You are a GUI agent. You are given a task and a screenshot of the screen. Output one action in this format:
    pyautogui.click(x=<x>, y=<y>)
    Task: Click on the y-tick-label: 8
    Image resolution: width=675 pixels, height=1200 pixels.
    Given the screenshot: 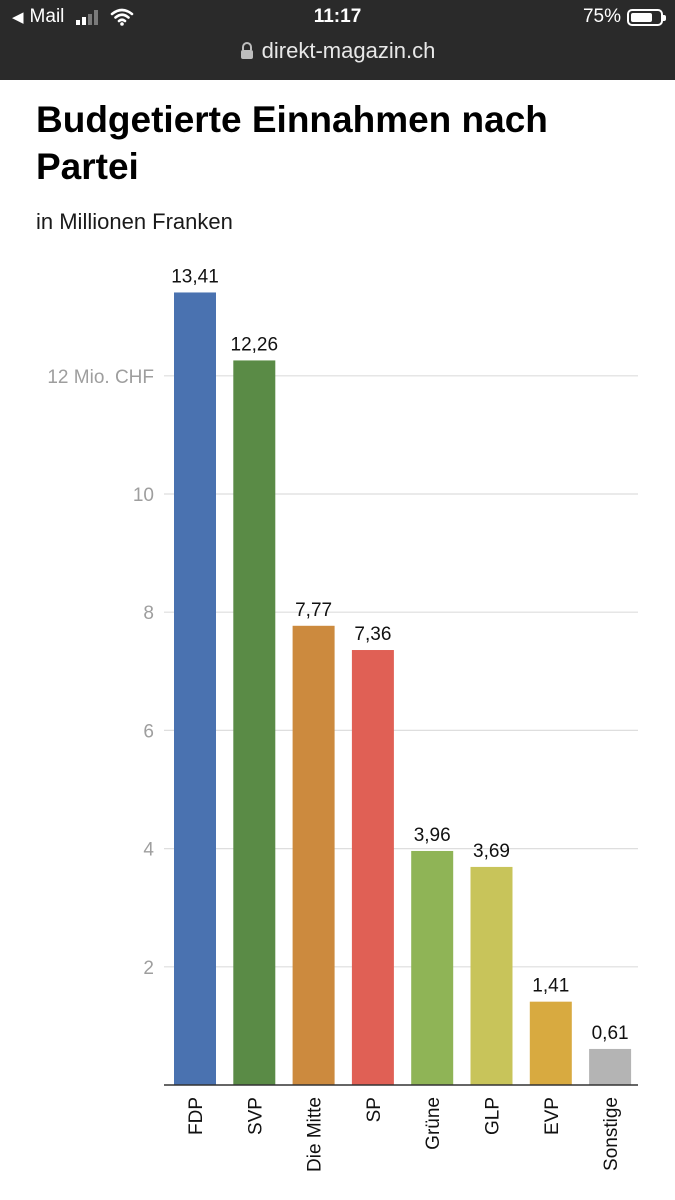 What is the action you would take?
    pyautogui.click(x=148, y=613)
    